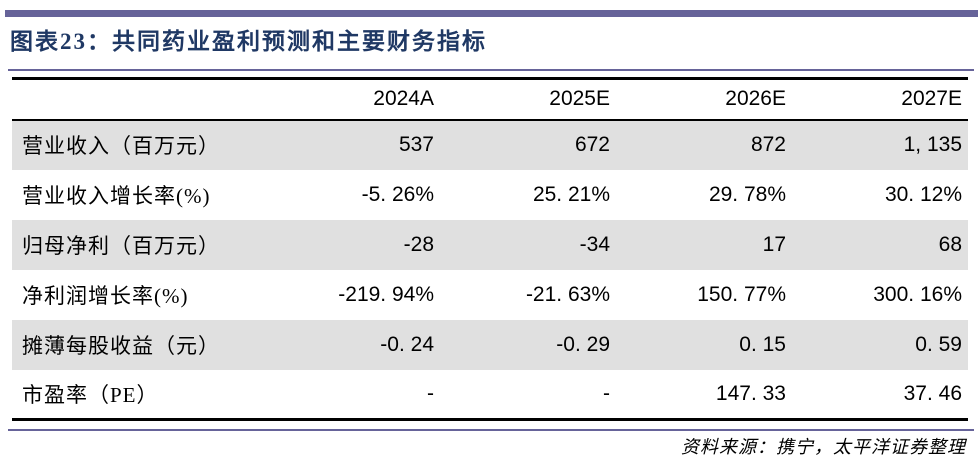 Image resolution: width=980 pixels, height=464 pixels. I want to click on header-year-cell: 2026E, so click(704, 99).